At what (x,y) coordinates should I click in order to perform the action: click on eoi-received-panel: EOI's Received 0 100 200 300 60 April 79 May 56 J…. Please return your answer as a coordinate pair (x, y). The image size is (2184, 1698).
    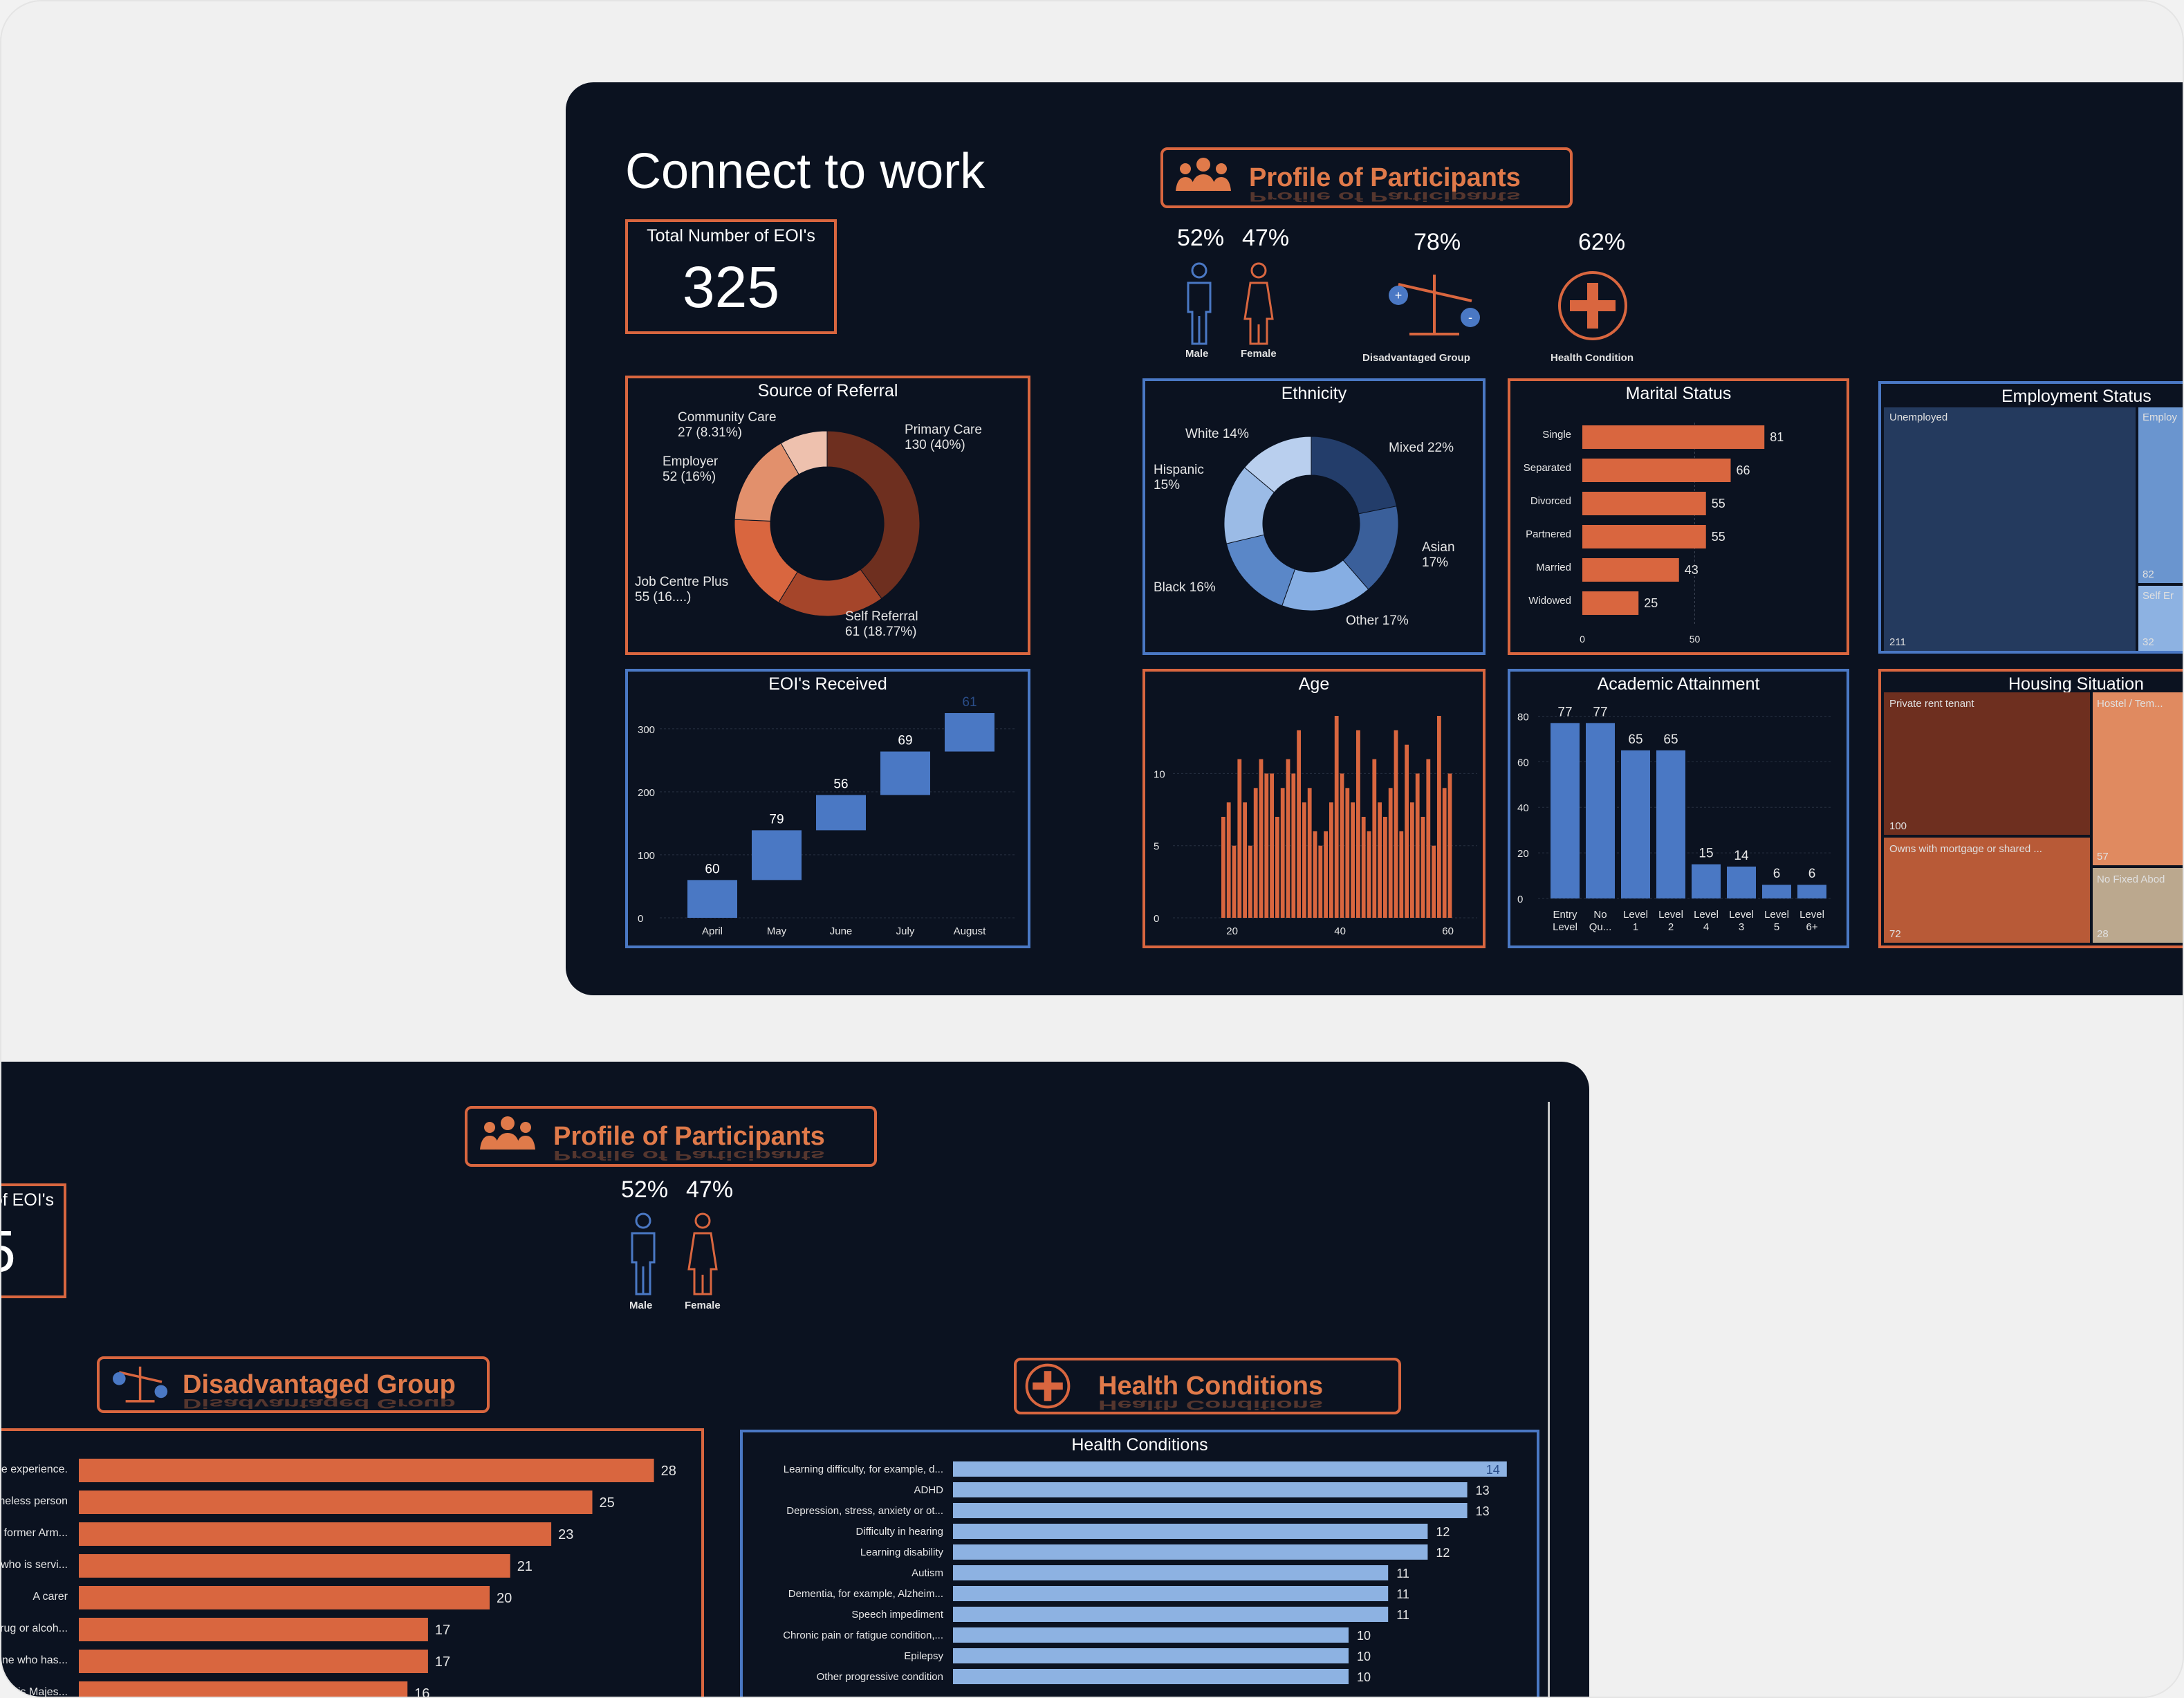
    Looking at the image, I should click on (827, 808).